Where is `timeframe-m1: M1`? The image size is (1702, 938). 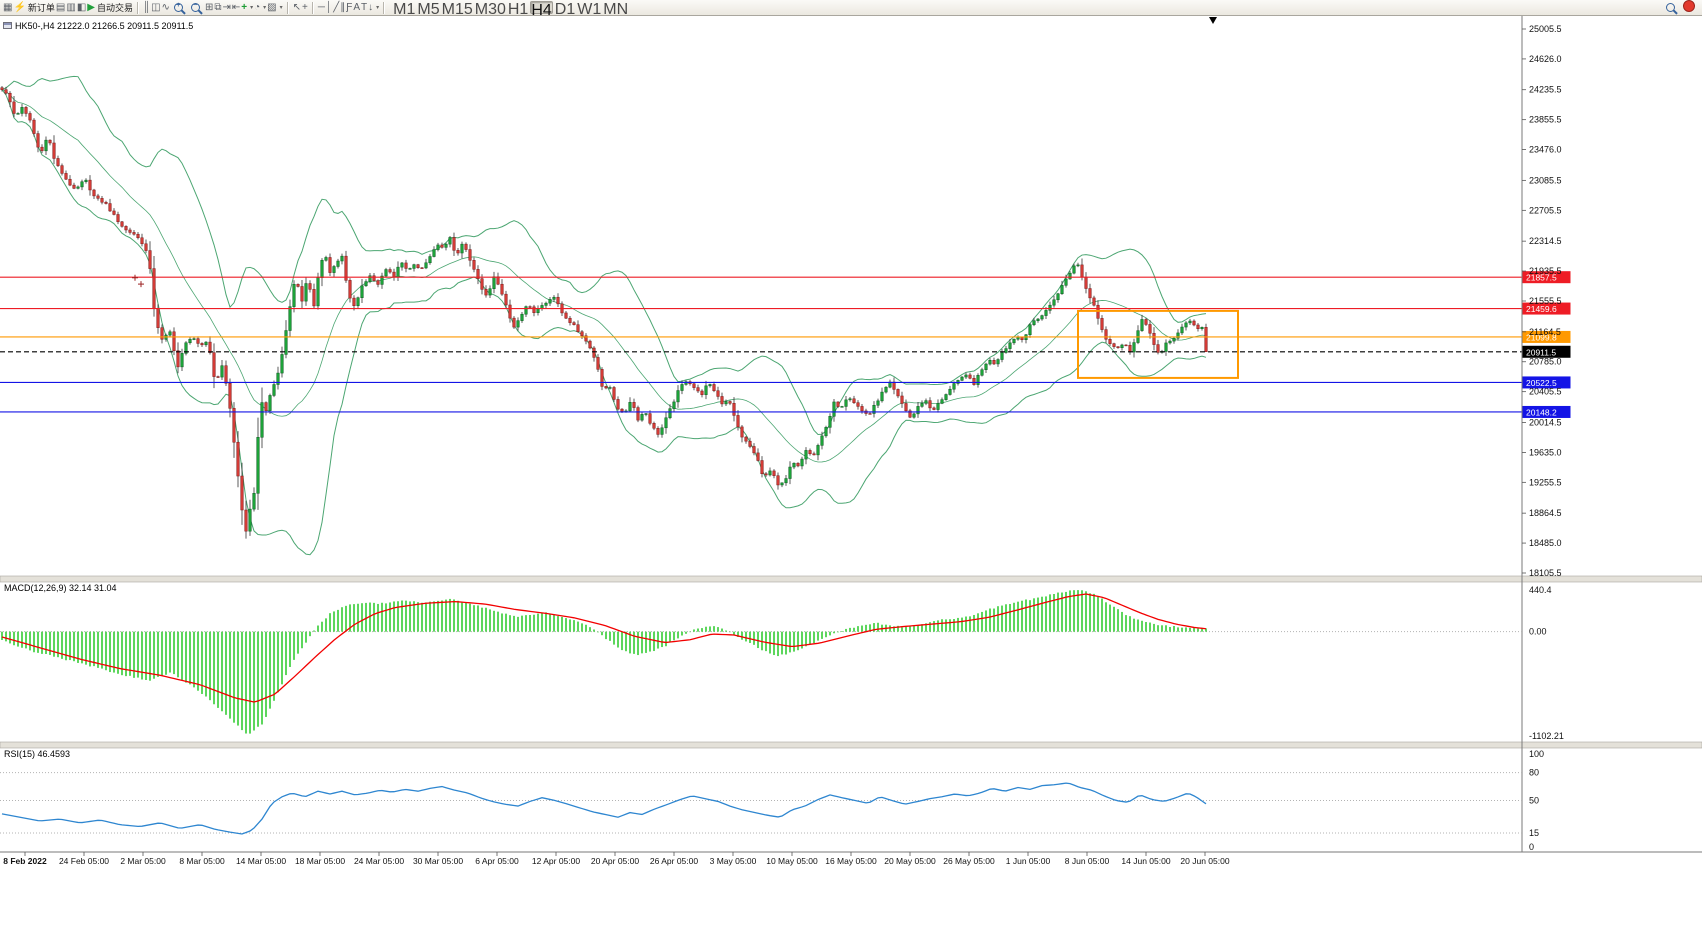
timeframe-m1: M1 is located at coordinates (404, 9).